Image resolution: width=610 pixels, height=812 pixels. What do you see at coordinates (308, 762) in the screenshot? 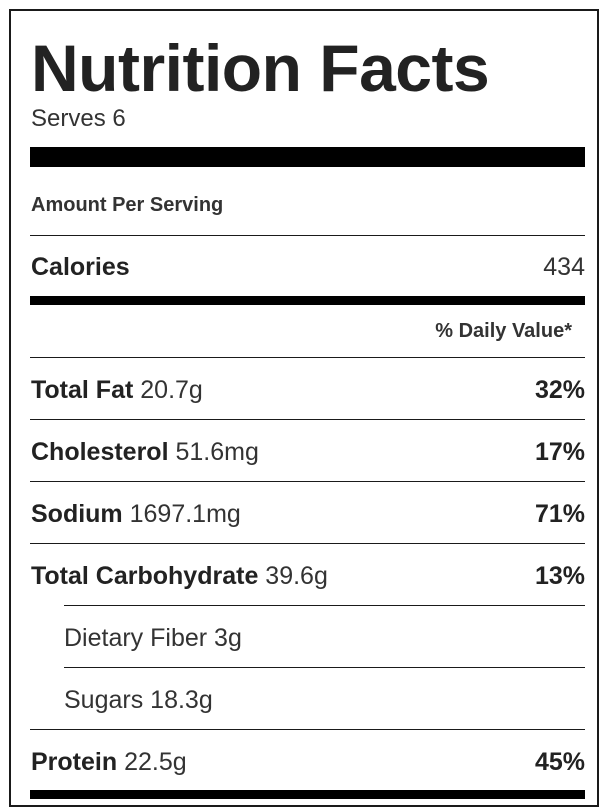
I see `nutrient-row-protein: Protein 22.5g 45%` at bounding box center [308, 762].